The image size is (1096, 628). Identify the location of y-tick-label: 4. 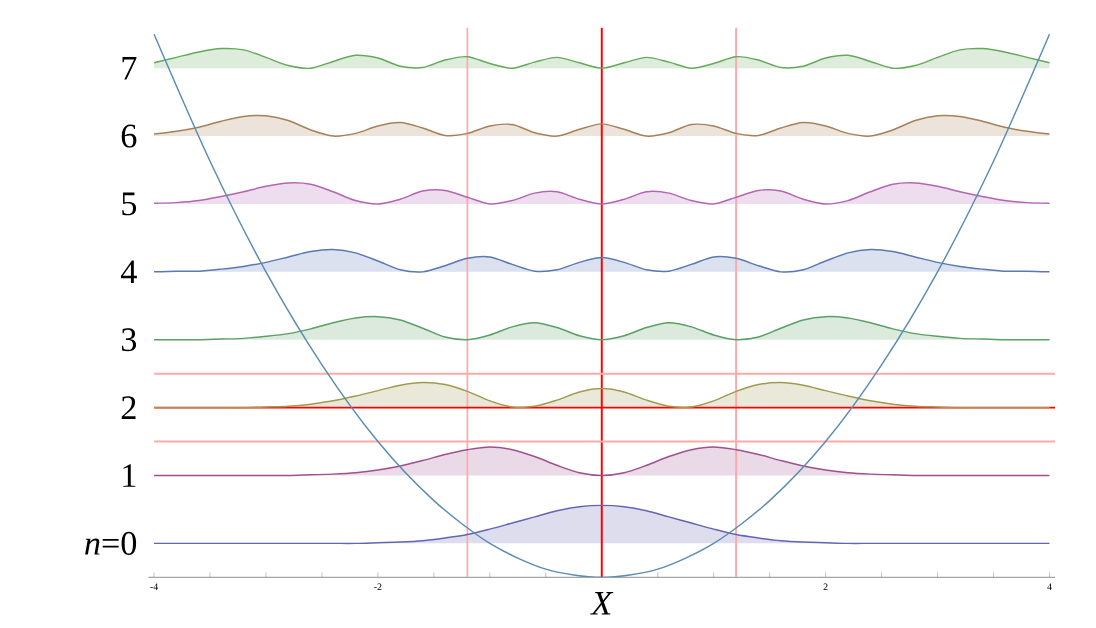
(128, 271).